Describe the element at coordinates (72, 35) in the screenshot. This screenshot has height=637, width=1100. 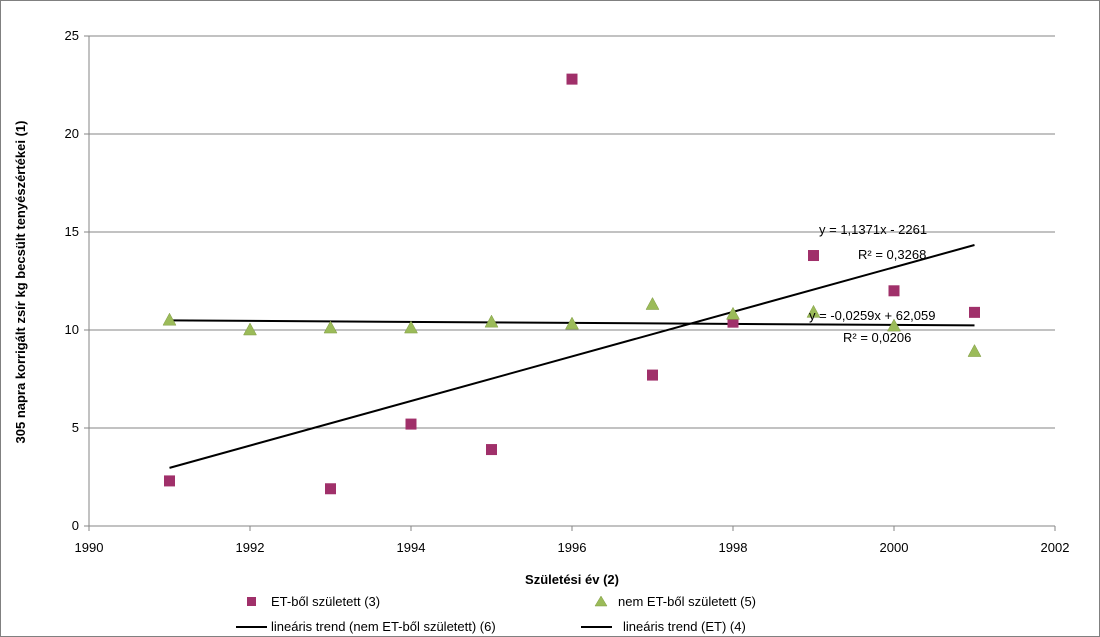
I see `y-tick-label-25: 25` at that location.